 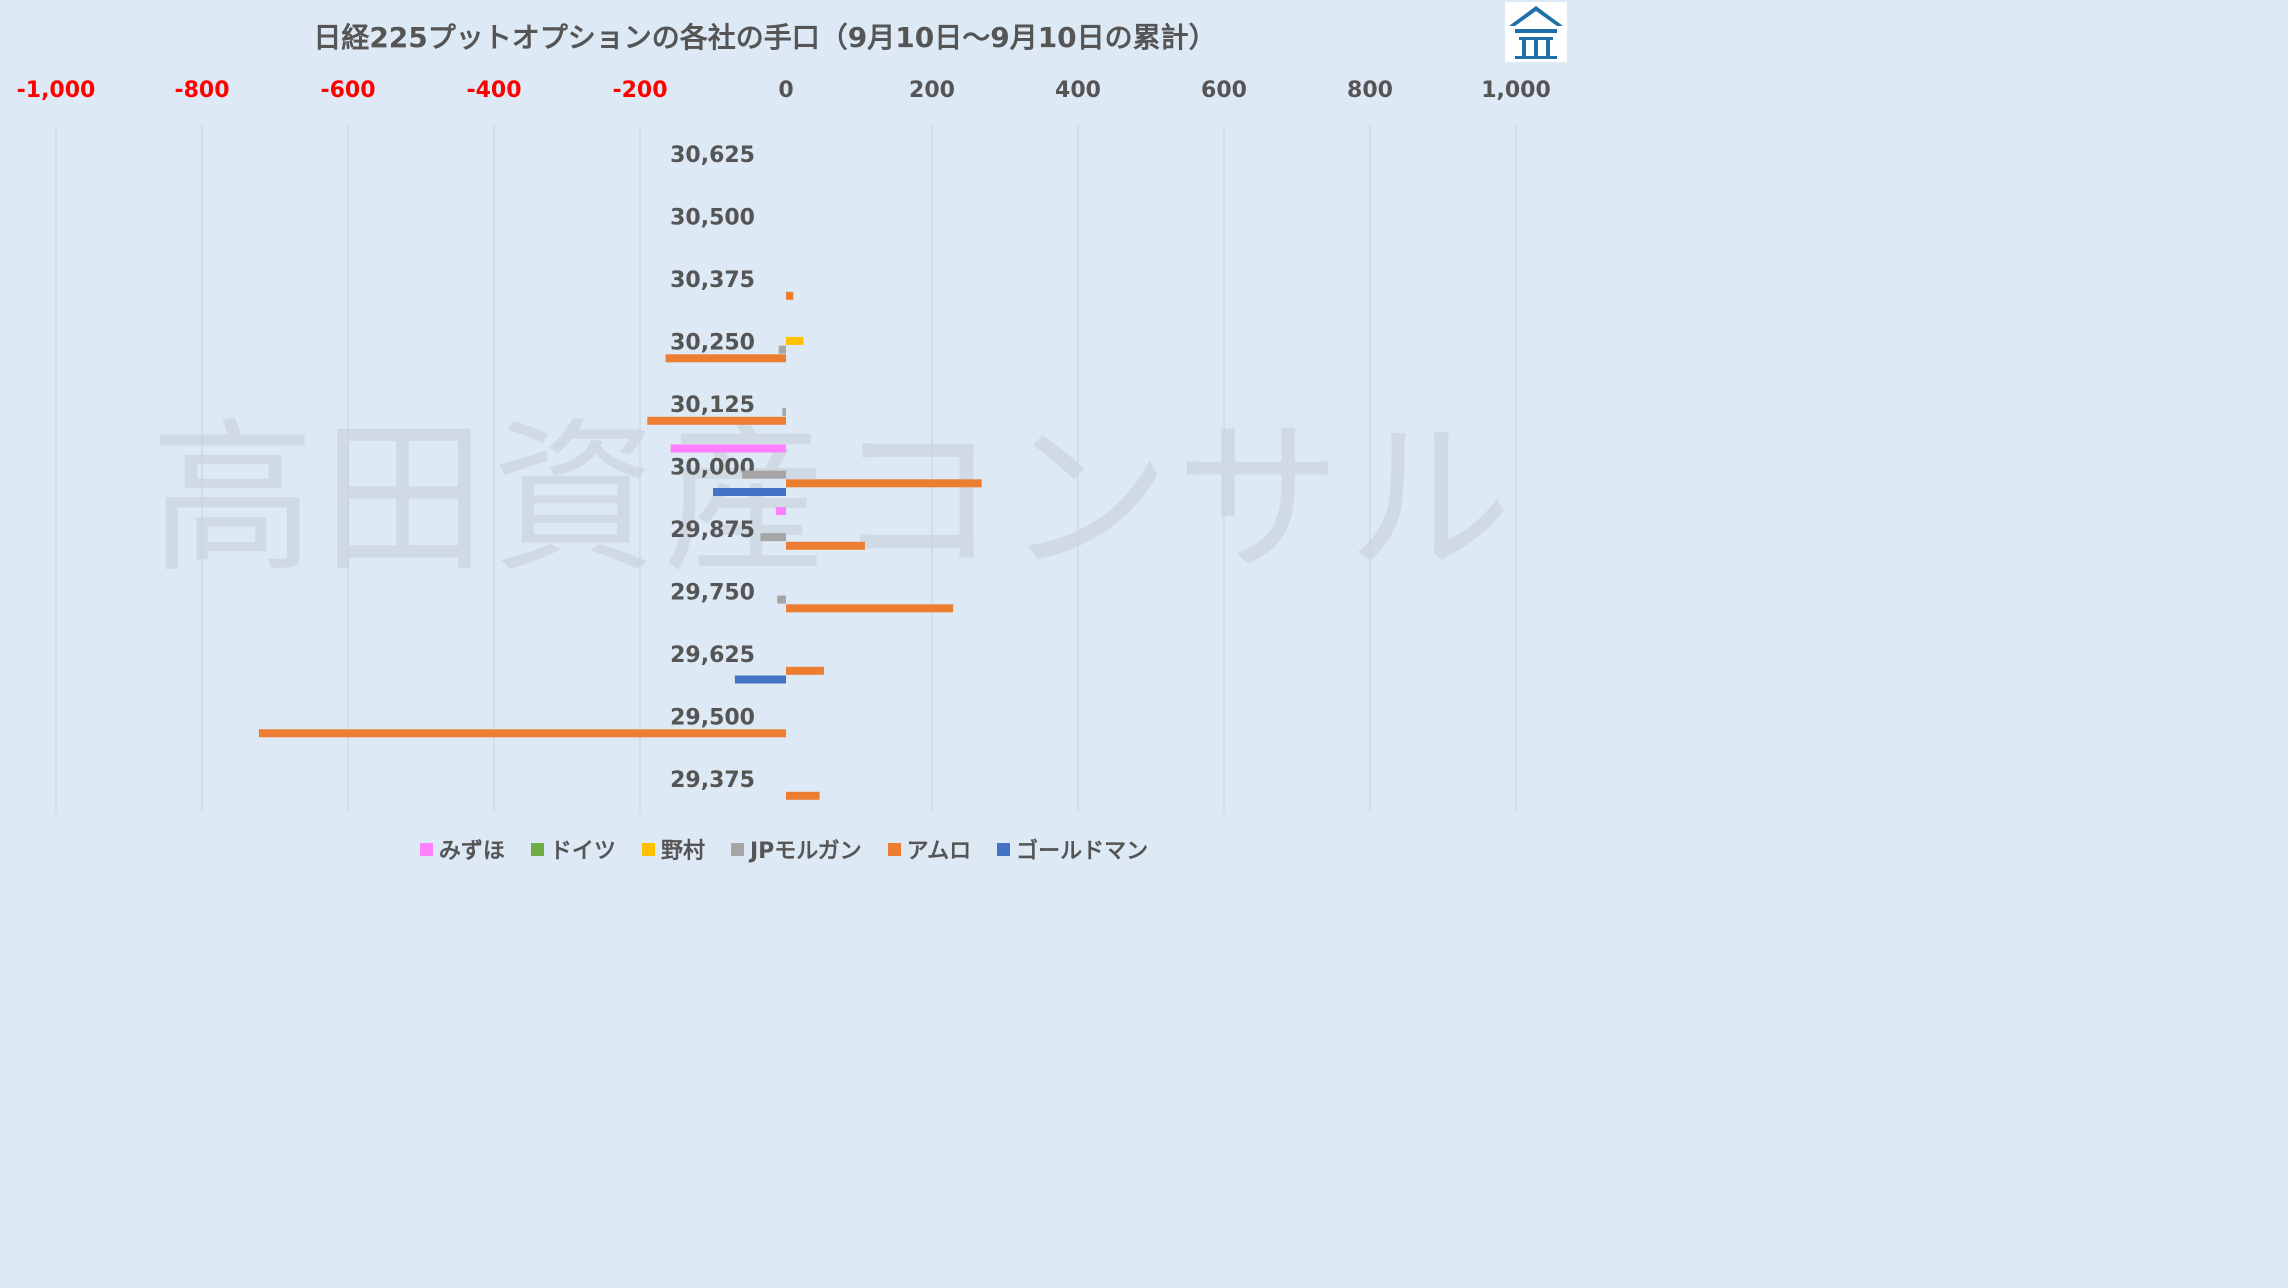 I want to click on legend-label: ゴールドマン, so click(x=1082, y=851).